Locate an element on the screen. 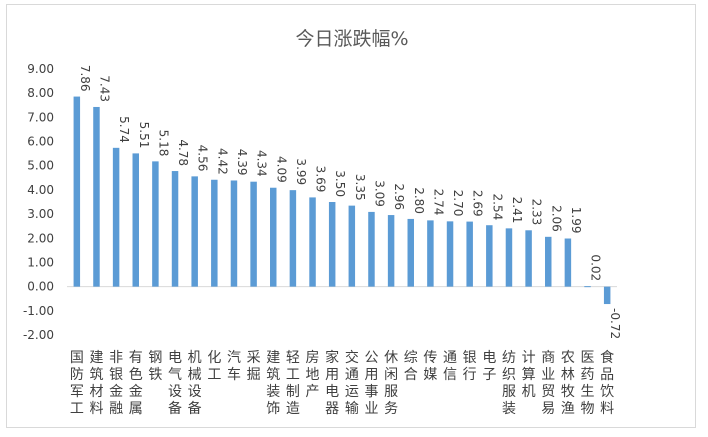 The height and width of the screenshot is (437, 708). x-category-label: 传媒 is located at coordinates (430, 366).